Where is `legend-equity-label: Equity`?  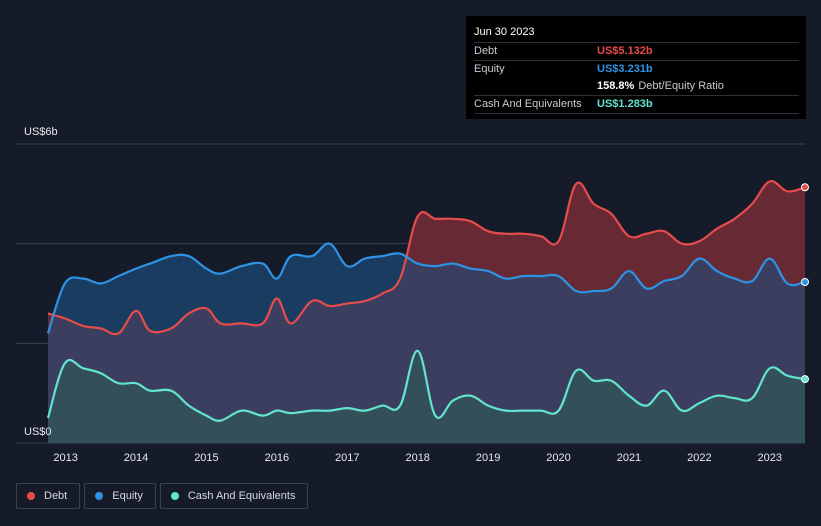
legend-equity-label: Equity is located at coordinates (127, 496).